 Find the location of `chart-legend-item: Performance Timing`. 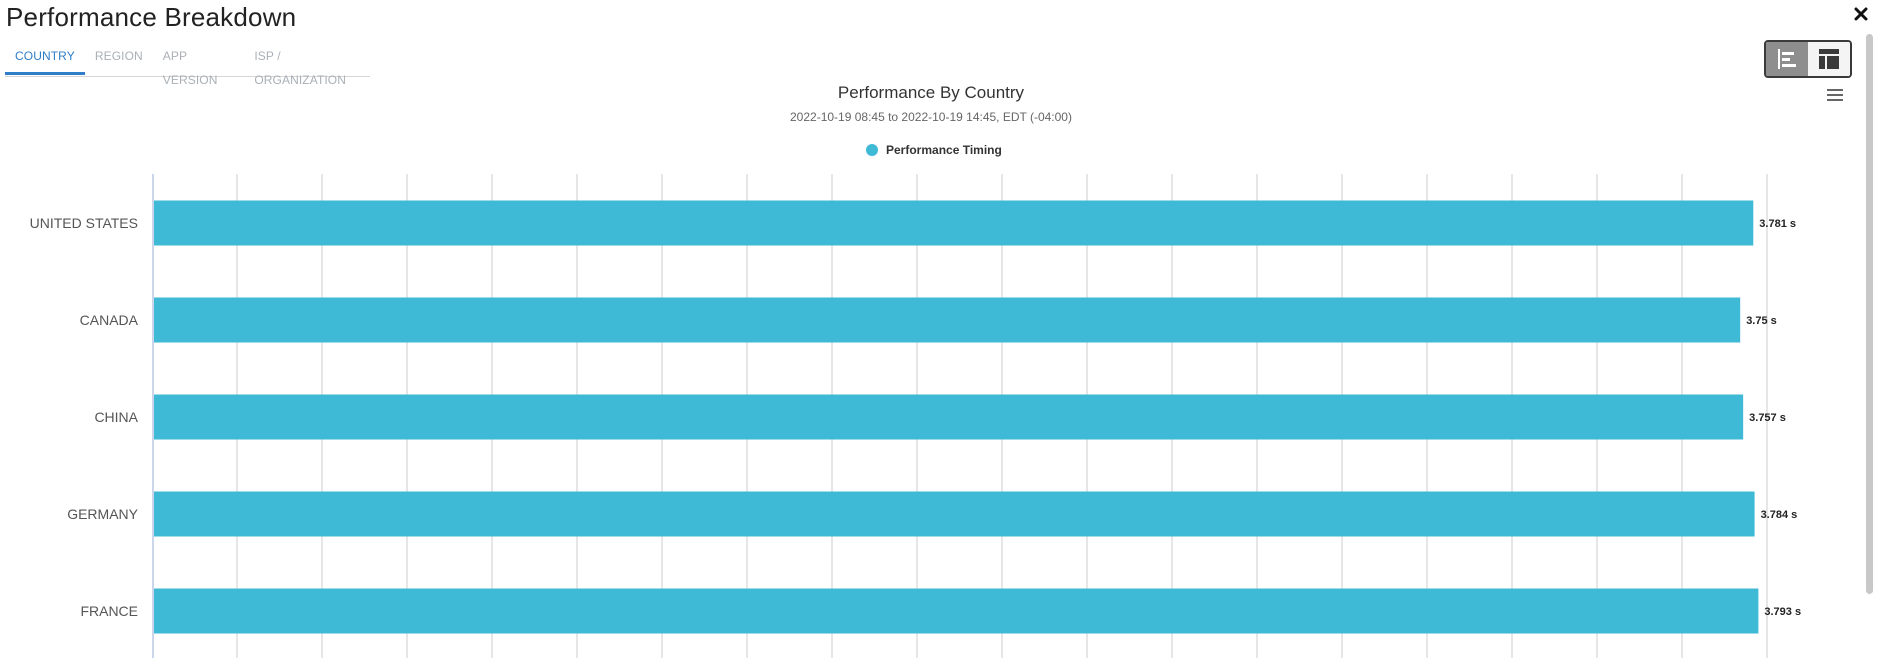

chart-legend-item: Performance Timing is located at coordinates (934, 150).